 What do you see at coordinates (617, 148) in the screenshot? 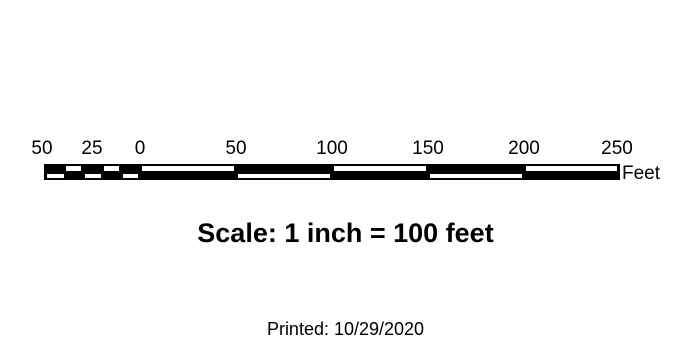
I see `scale-tick-label: 250` at bounding box center [617, 148].